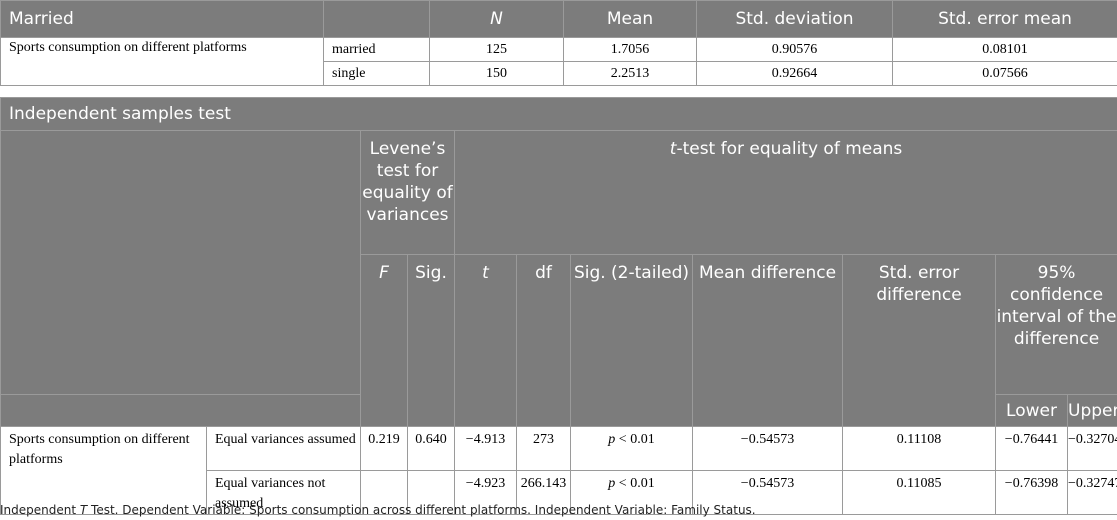  What do you see at coordinates (1091, 448) in the screenshot?
I see `cell-upper: −0.32704` at bounding box center [1091, 448].